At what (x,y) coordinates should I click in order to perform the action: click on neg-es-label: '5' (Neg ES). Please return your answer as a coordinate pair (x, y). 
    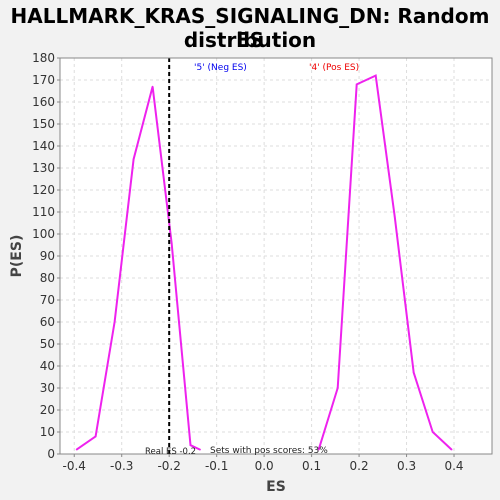
    Looking at the image, I should click on (220, 68).